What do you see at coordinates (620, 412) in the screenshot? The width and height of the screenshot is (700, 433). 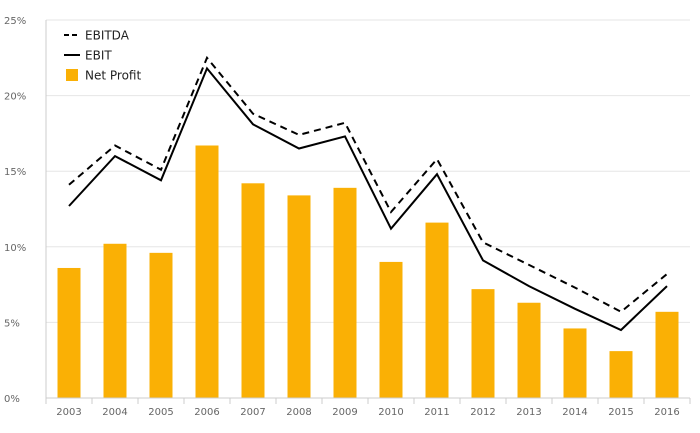 I see `x-tick-label: 2015` at bounding box center [620, 412].